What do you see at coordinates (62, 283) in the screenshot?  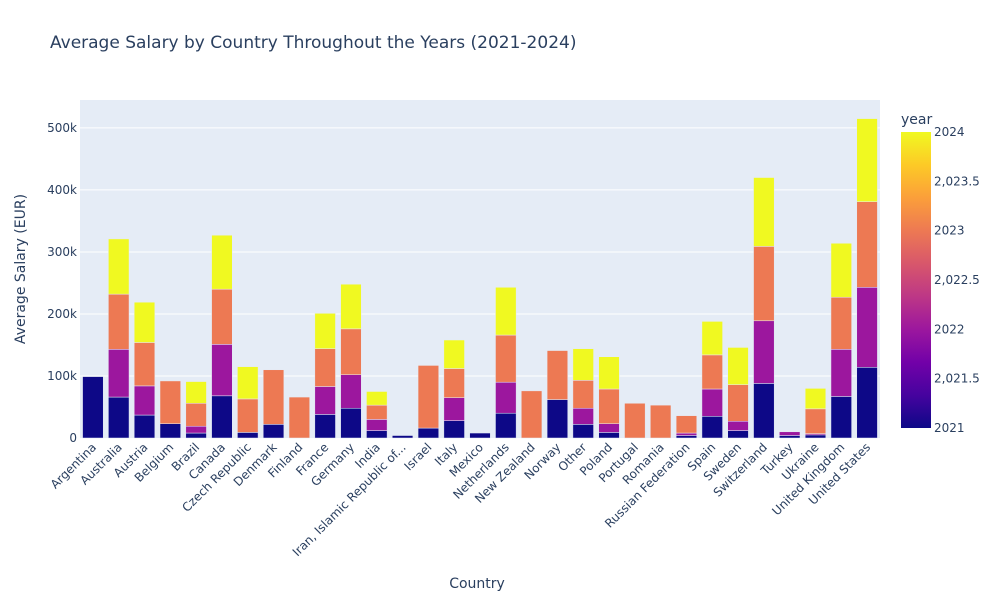 I see `y-tick-labels: 0 100k 200k 300k 400k 500k` at bounding box center [62, 283].